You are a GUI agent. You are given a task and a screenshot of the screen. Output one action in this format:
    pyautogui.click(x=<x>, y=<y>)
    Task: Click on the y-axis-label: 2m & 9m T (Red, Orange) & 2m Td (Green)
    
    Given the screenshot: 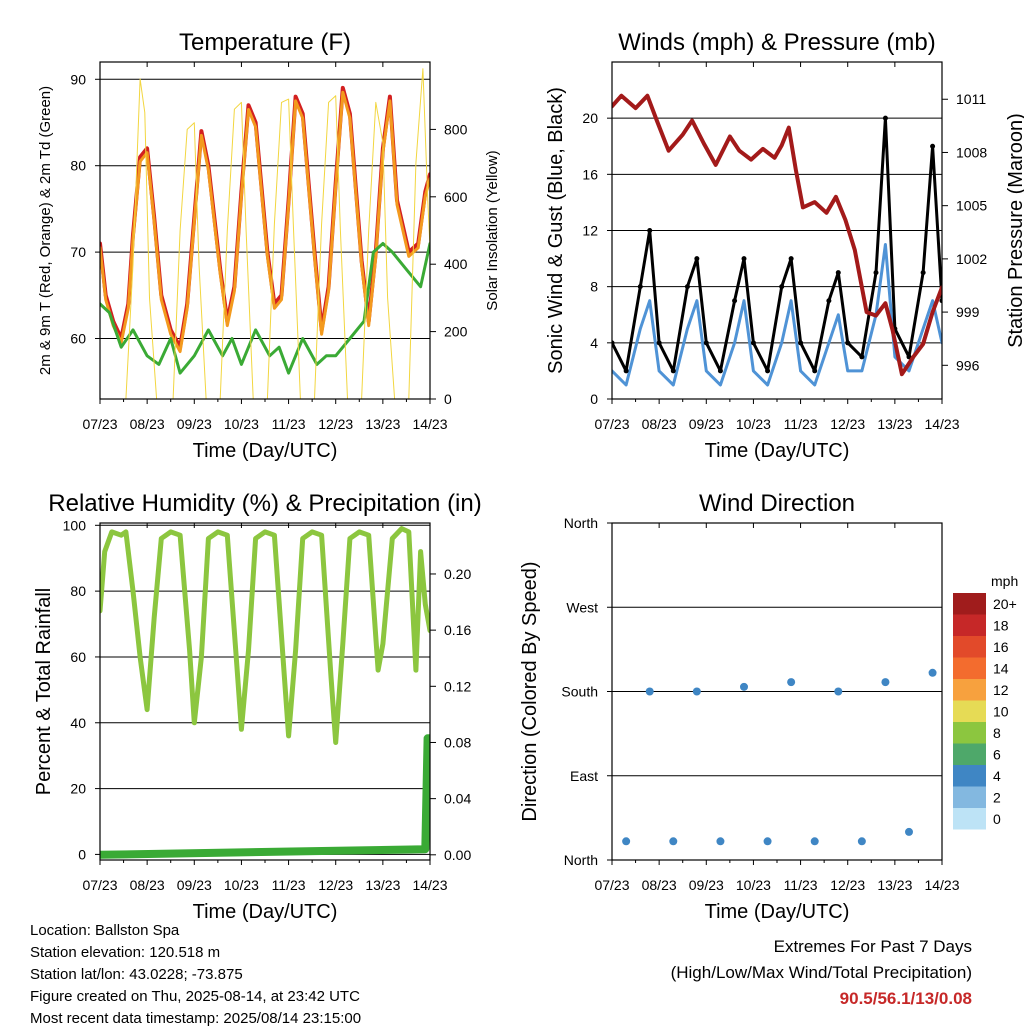 What is the action you would take?
    pyautogui.click(x=45, y=230)
    